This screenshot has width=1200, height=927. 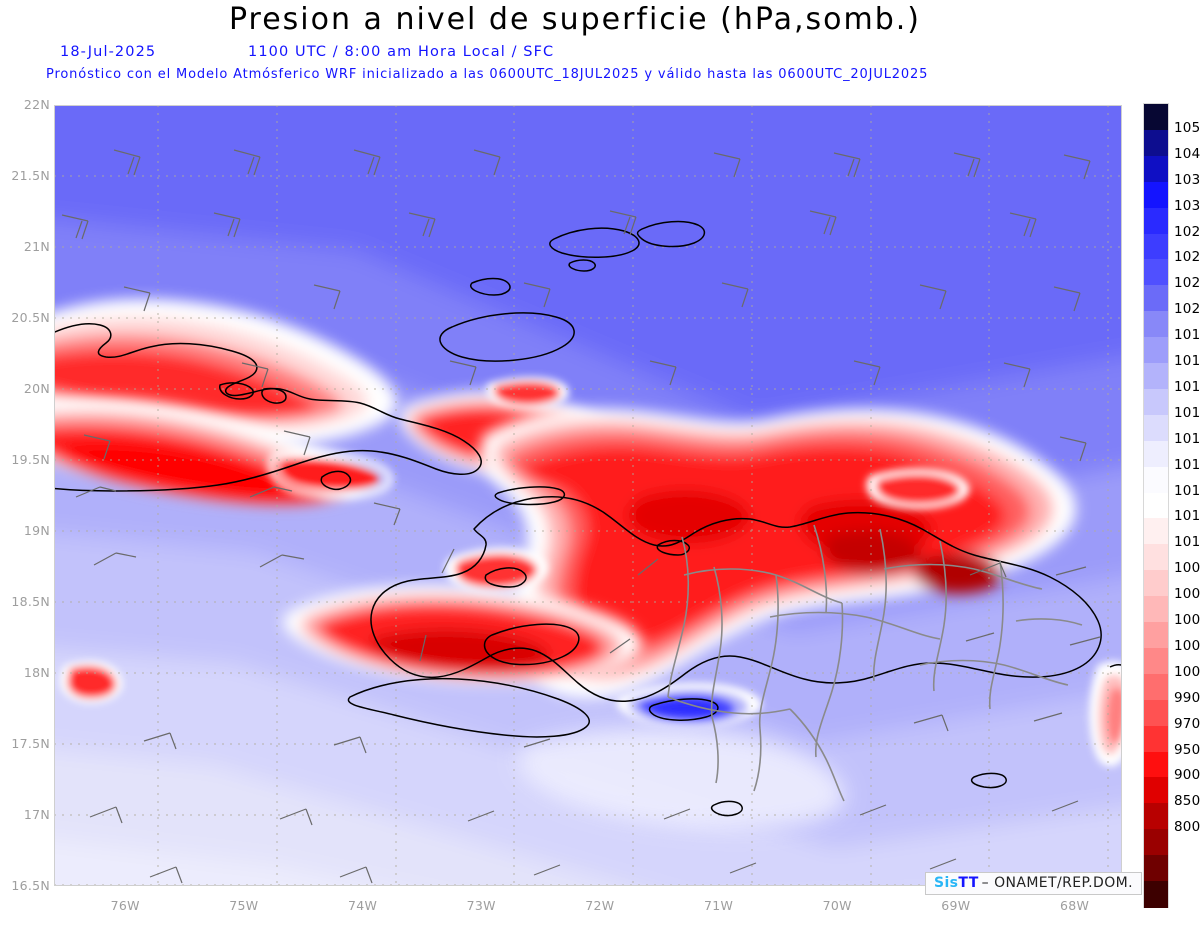 I want to click on colorbar-tick-label: 850, so click(x=1187, y=801).